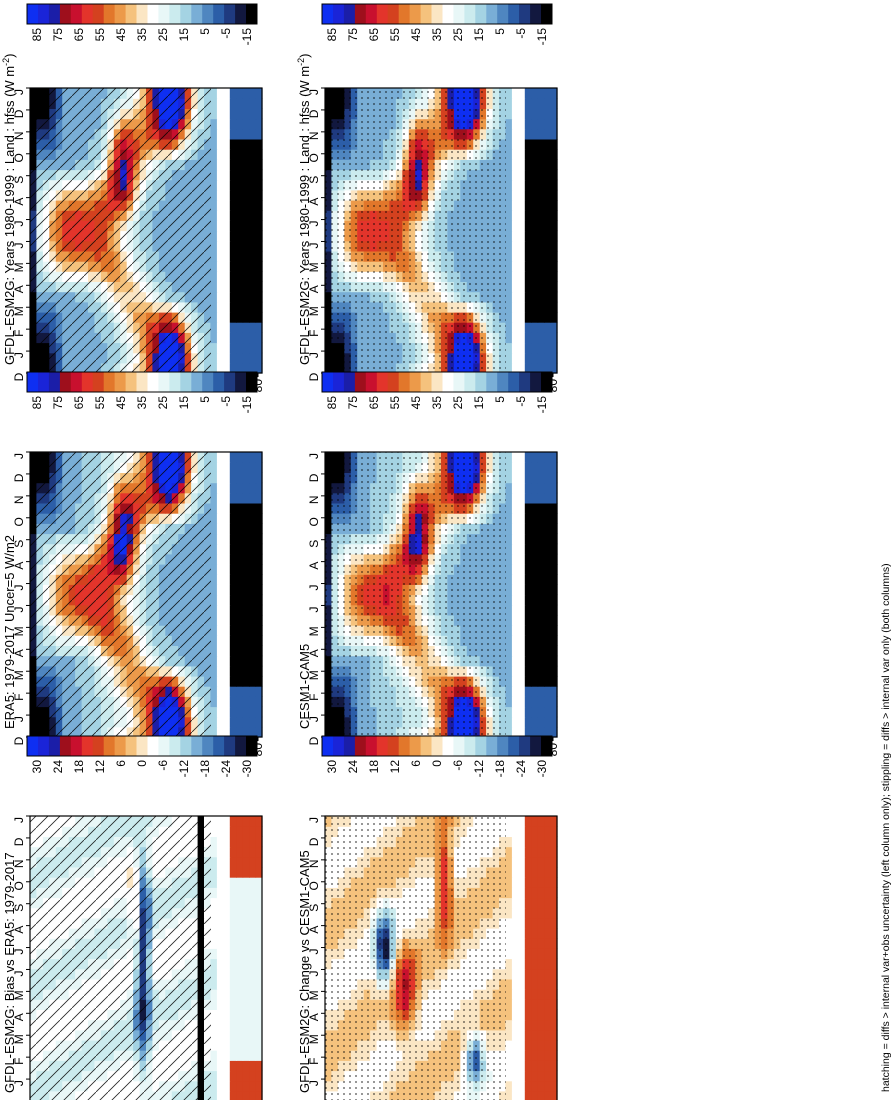 This screenshot has width=895, height=1100. I want to click on x-tick-label: D, so click(314, 740).